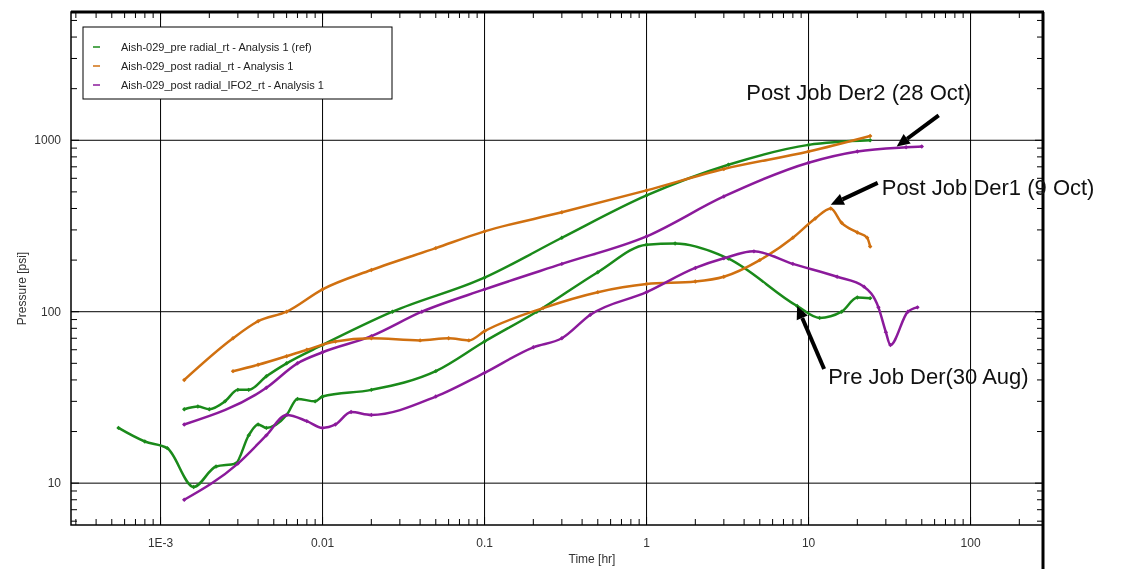 Image resolution: width=1137 pixels, height=569 pixels. What do you see at coordinates (216, 47) in the screenshot?
I see `legend-label: Aish-029_pre radial_rt - Analysis 1 (ref)` at bounding box center [216, 47].